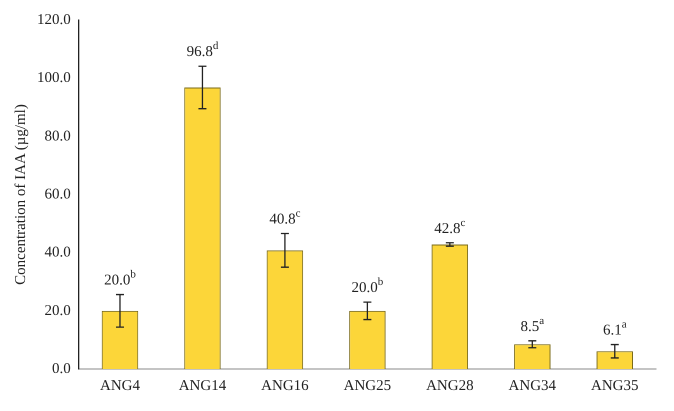  What do you see at coordinates (202, 386) in the screenshot?
I see `x-tick-label: ANG14` at bounding box center [202, 386].